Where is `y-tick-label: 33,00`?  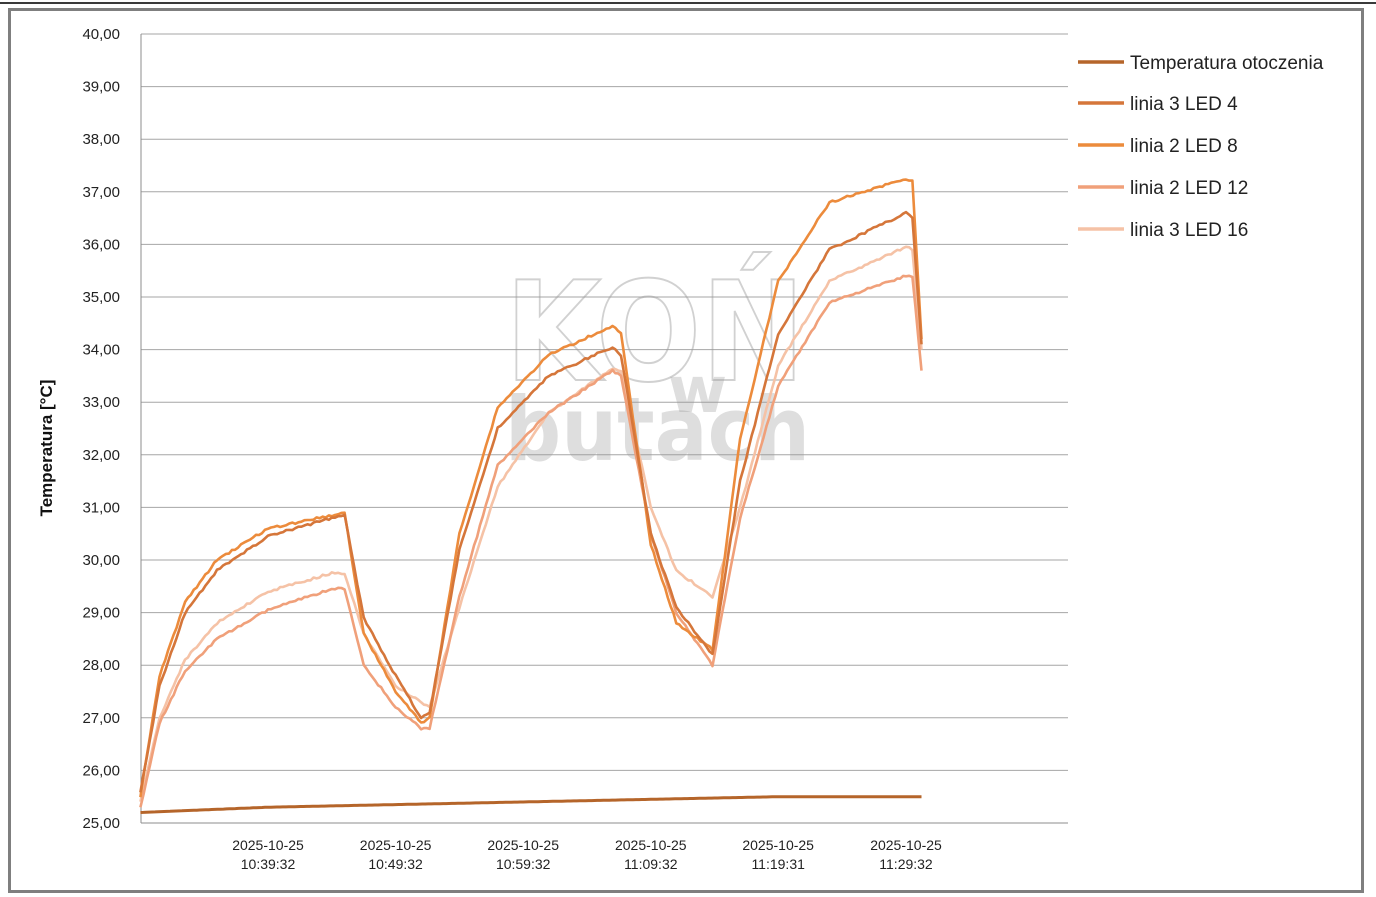 y-tick-label: 33,00 is located at coordinates (101, 402).